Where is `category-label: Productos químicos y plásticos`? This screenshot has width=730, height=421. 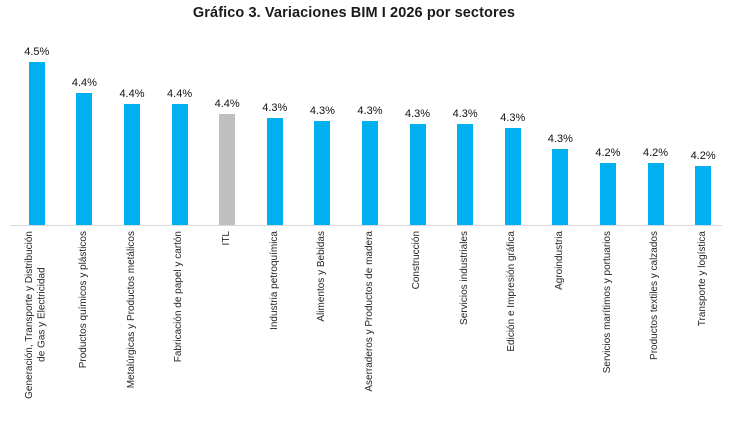
category-label: Productos químicos y plásticos is located at coordinates (84, 300).